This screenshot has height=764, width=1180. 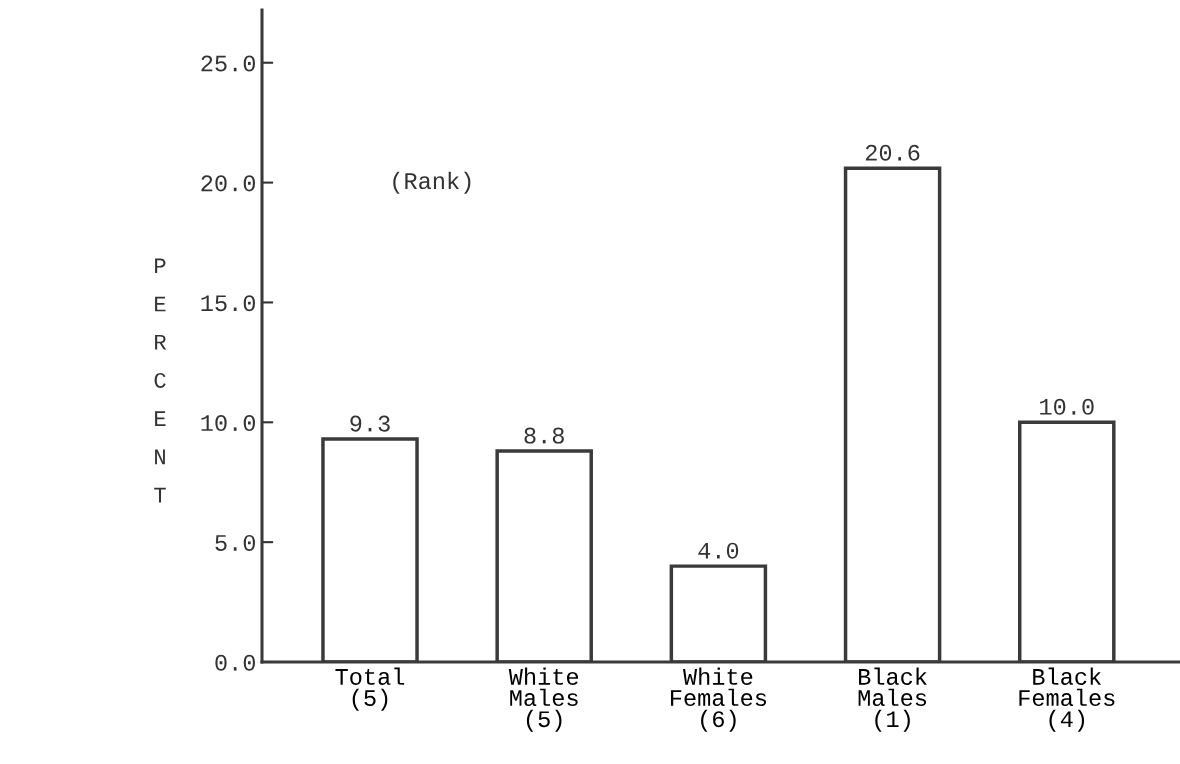 What do you see at coordinates (370, 689) in the screenshot?
I see `x-tick-label: Total (5)` at bounding box center [370, 689].